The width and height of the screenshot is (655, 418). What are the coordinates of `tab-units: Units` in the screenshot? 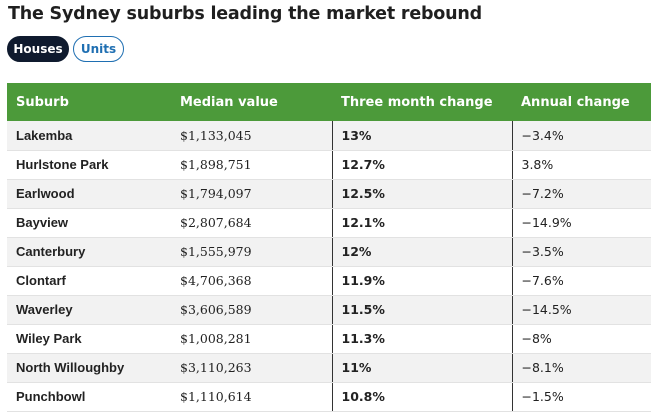 It's located at (98, 49).